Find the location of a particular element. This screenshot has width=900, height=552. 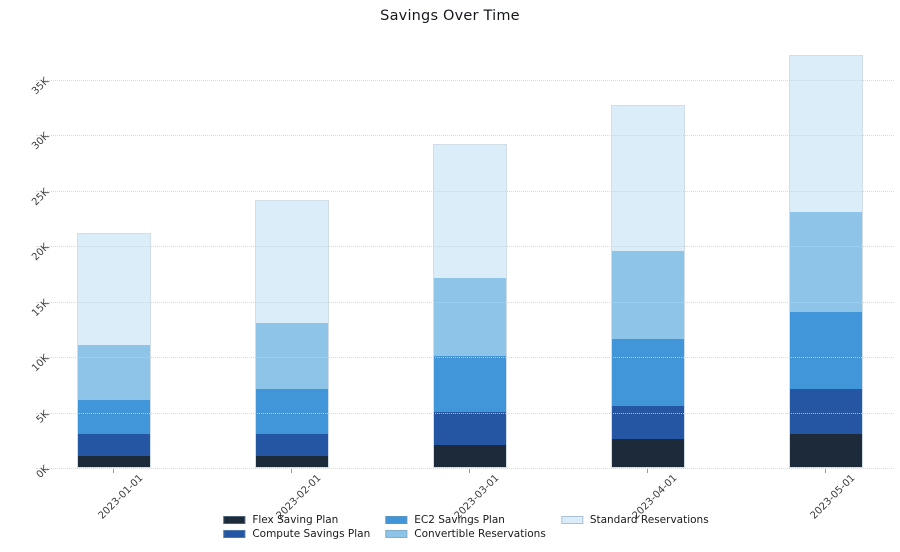

legend-column: EC2 Savings Plan Convertible Reservations is located at coordinates (465, 527).